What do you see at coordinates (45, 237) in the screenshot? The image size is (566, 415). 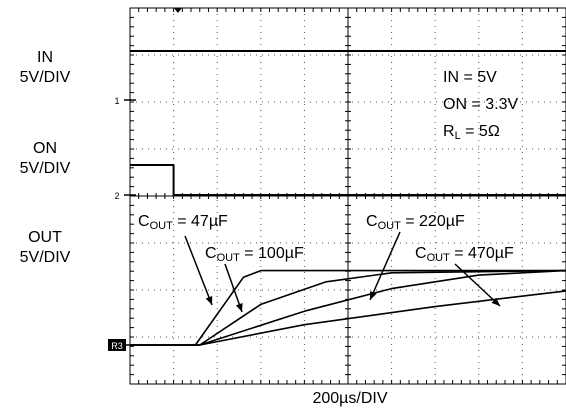 I see `channel-name-out: OUT` at bounding box center [45, 237].